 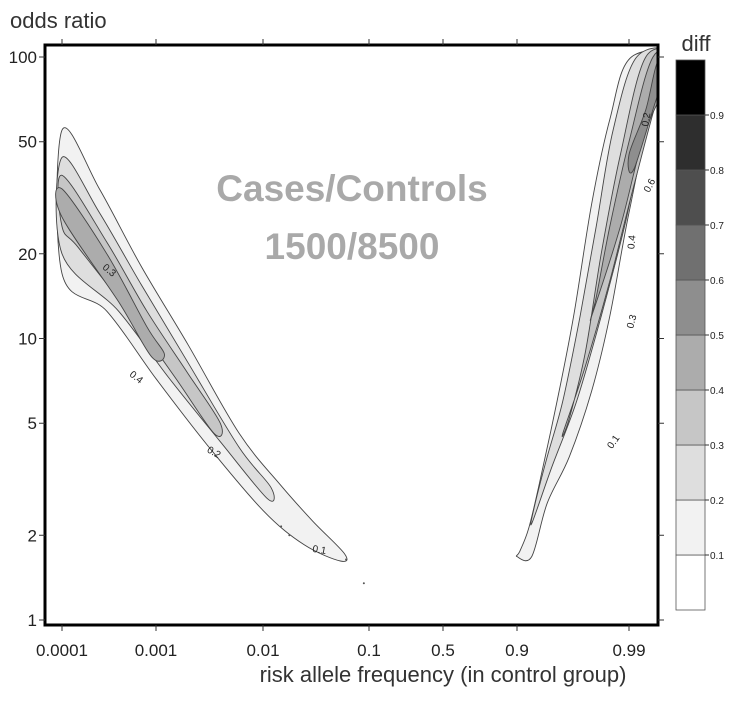 I want to click on x-tick-label: 0.9, so click(x=517, y=650).